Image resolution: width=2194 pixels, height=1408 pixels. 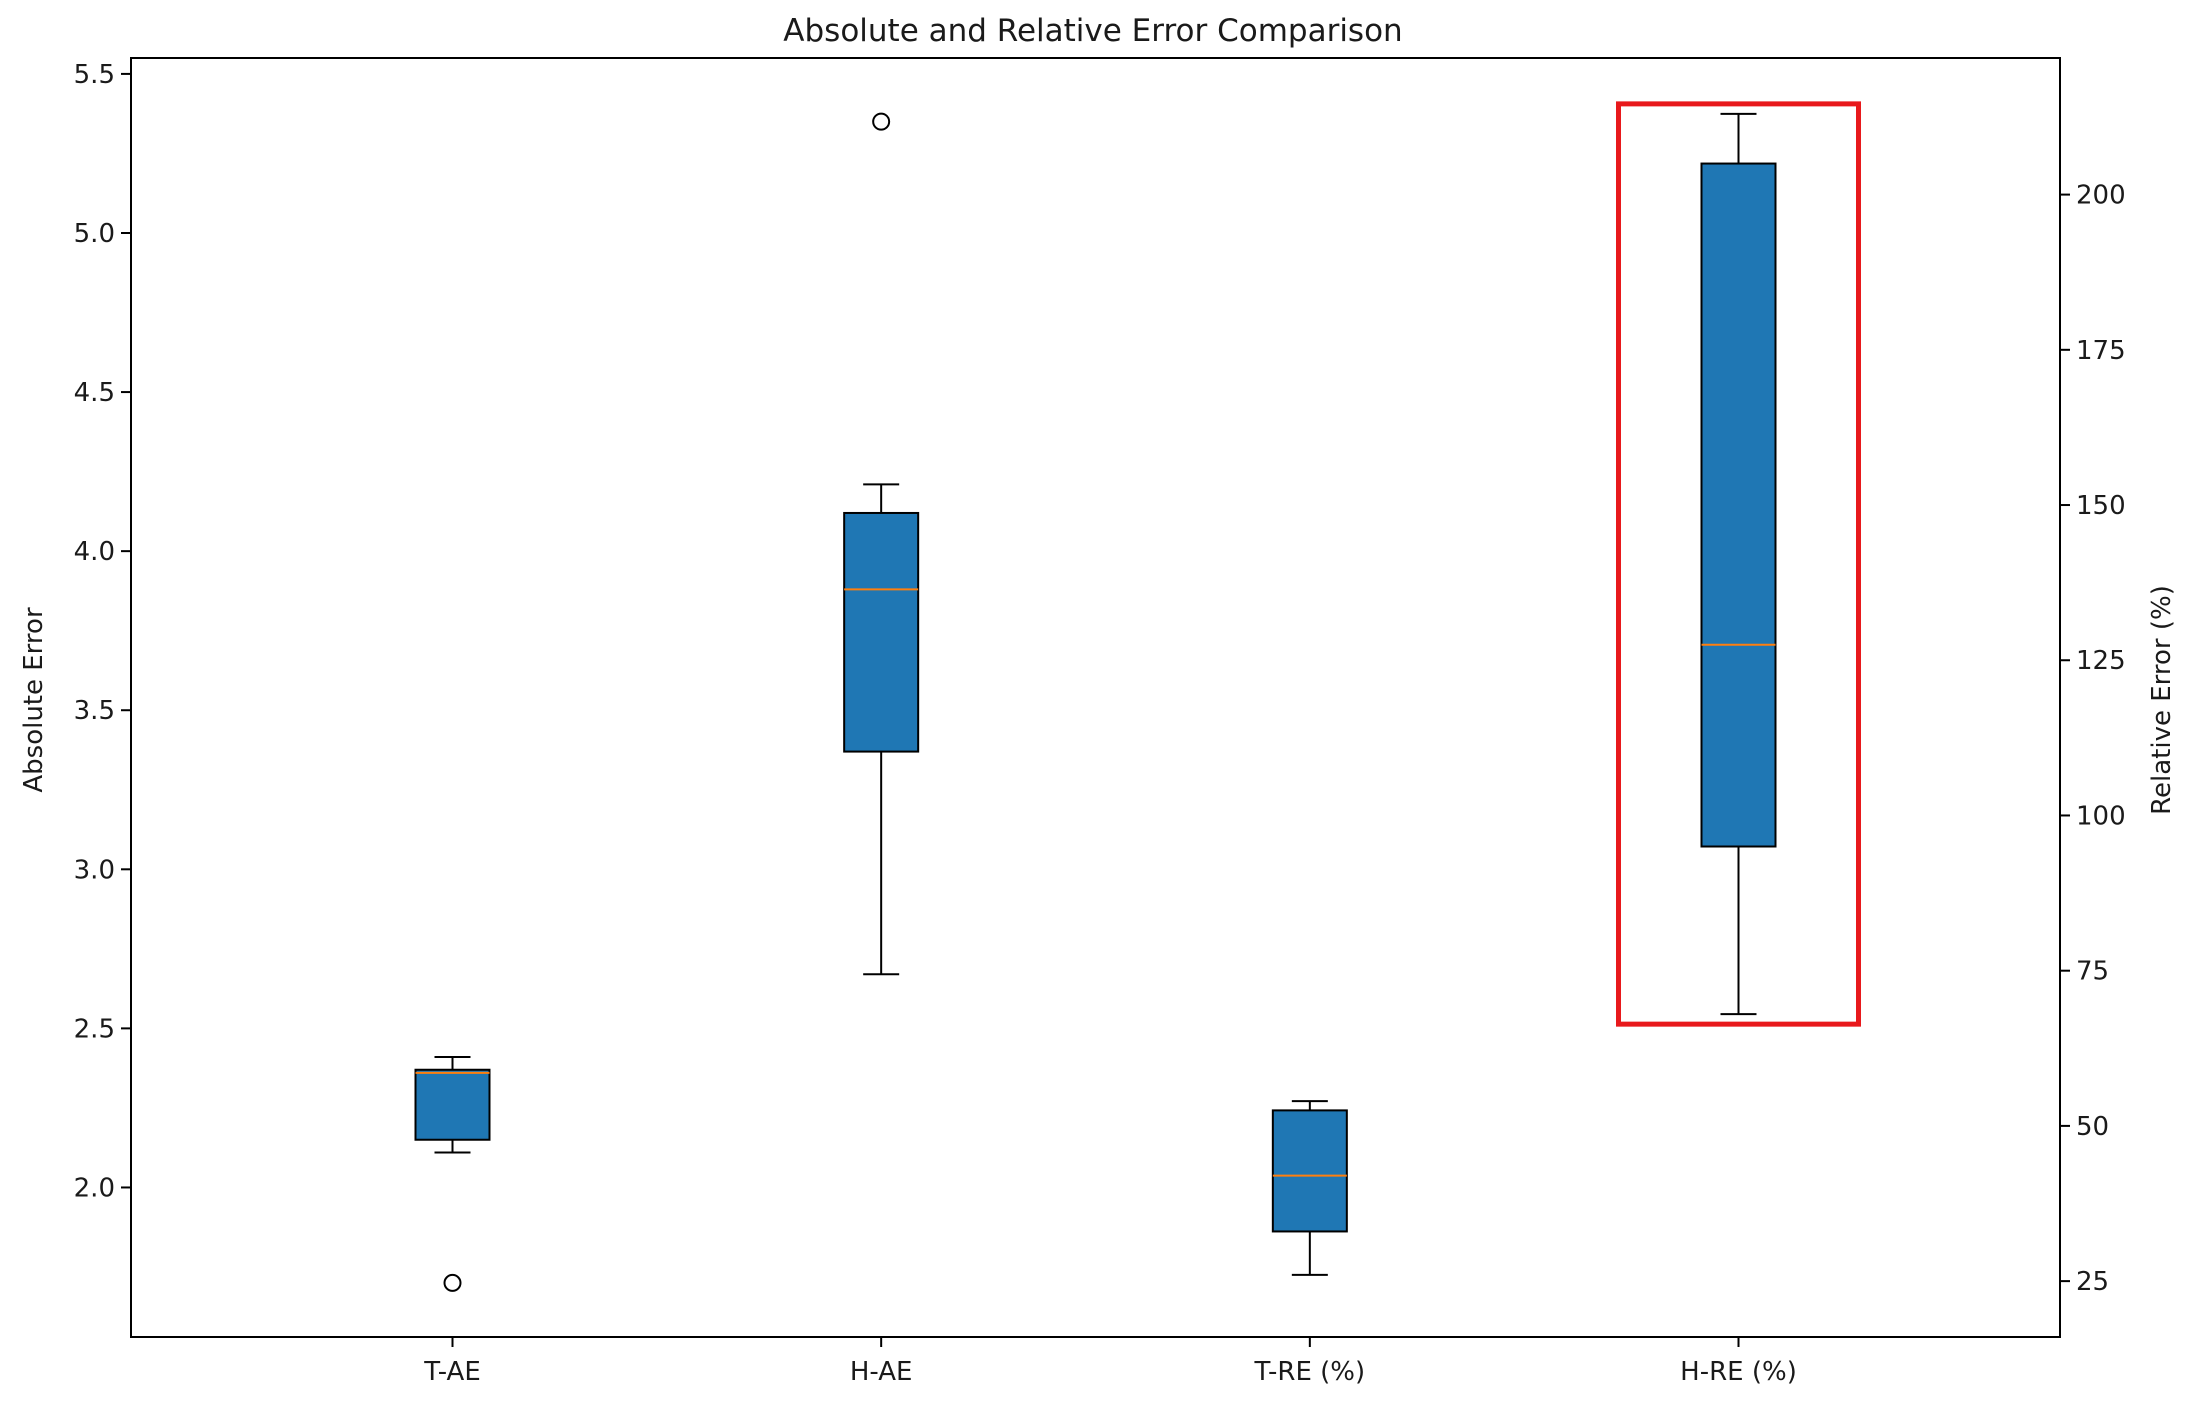 What do you see at coordinates (2101, 196) in the screenshot?
I see `right-tick-label: 200` at bounding box center [2101, 196].